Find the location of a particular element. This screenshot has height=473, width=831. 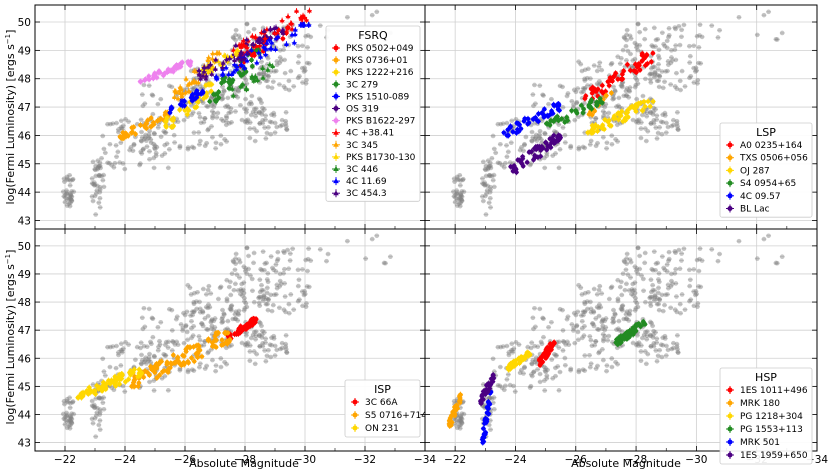

y-tick-label: 48 is located at coordinates (24, 303).